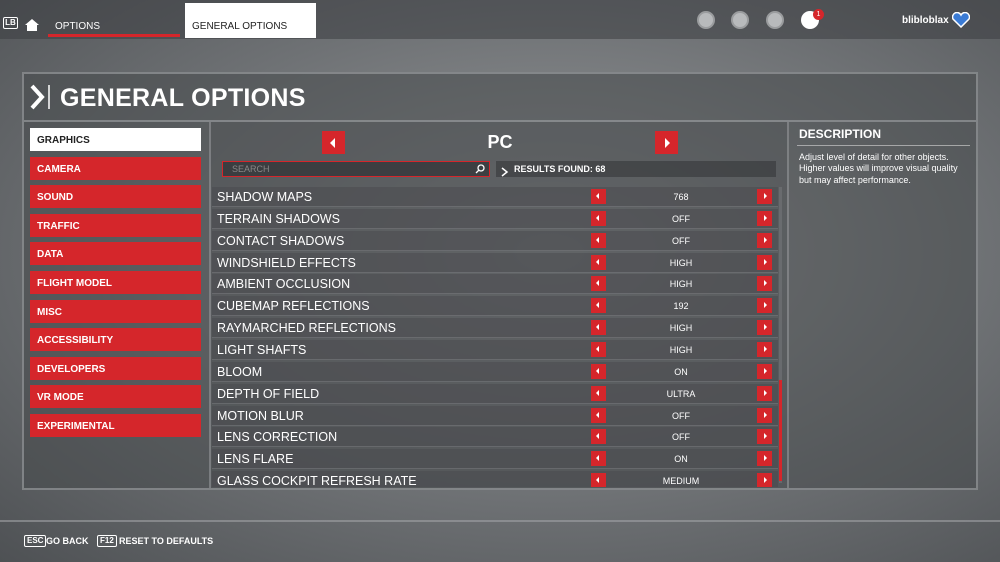 Image resolution: width=1000 pixels, height=562 pixels. What do you see at coordinates (495, 349) in the screenshot?
I see `setting-row: LIGHT SHAFTS HIGH` at bounding box center [495, 349].